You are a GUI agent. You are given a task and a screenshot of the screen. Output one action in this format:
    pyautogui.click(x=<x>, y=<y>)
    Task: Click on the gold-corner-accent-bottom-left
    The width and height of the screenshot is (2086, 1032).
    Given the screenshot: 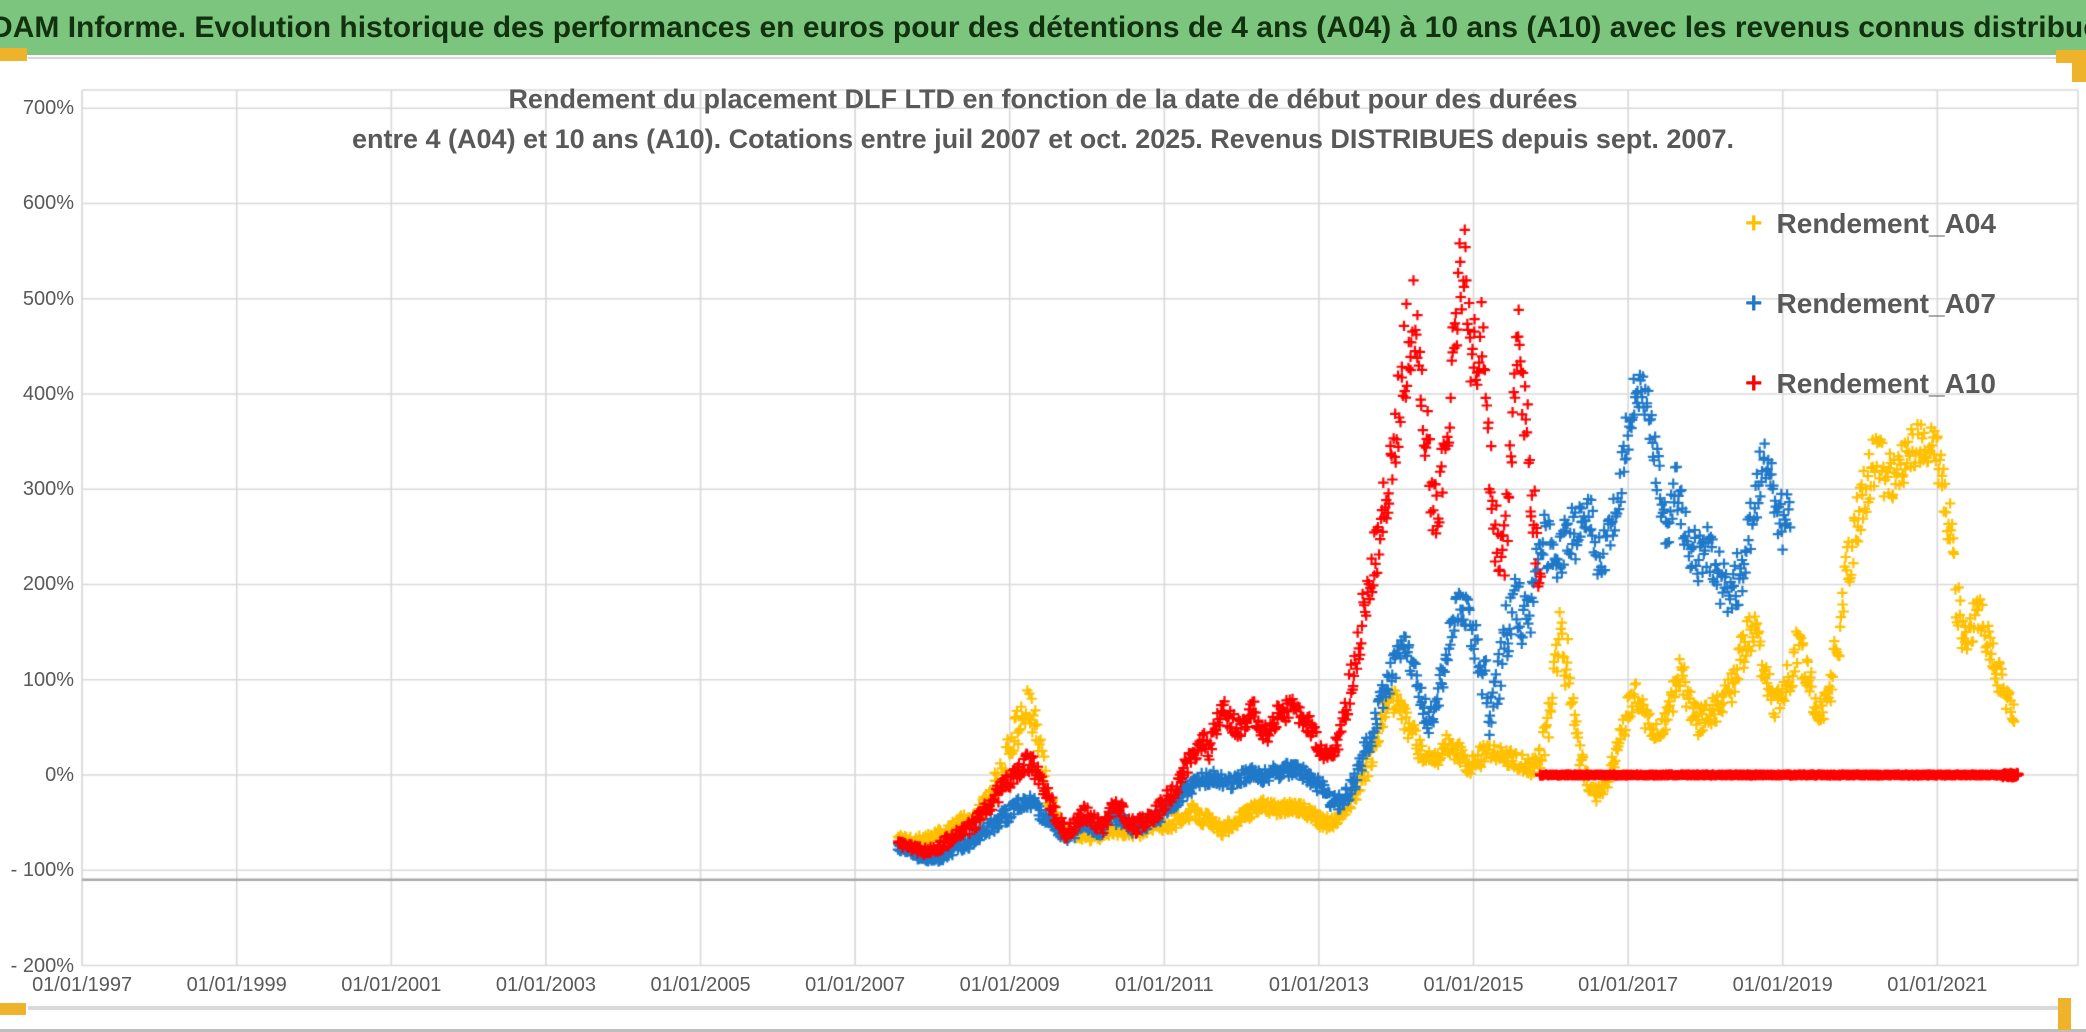 What is the action you would take?
    pyautogui.click(x=13, y=1009)
    